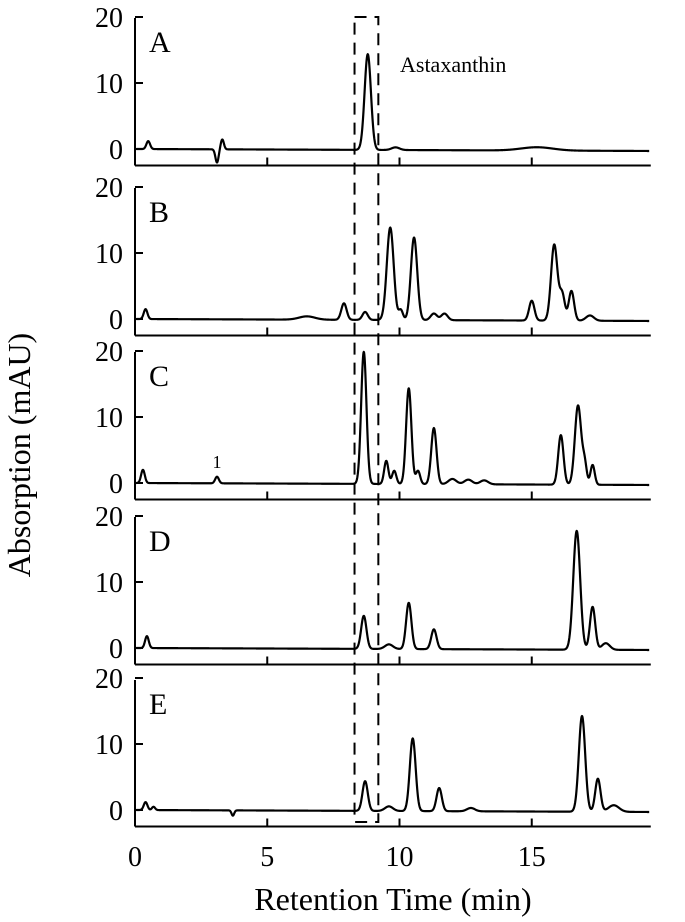 Image resolution: width=685 pixels, height=922 pixels. Describe the element at coordinates (532, 857) in the screenshot. I see `x-tick-label: 15` at that location.